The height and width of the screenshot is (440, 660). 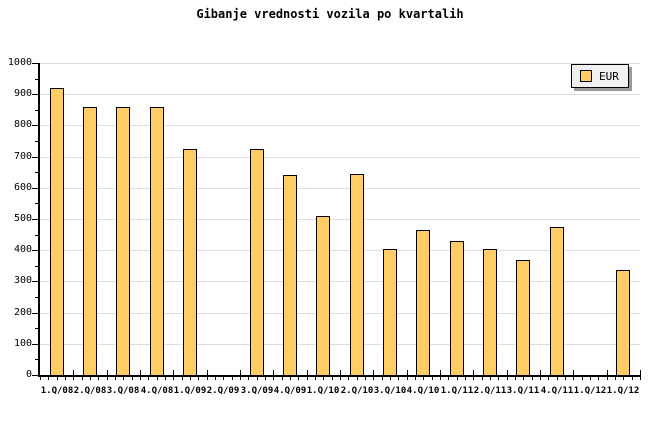 I want to click on y-axis-label: 100, so click(x=22, y=343).